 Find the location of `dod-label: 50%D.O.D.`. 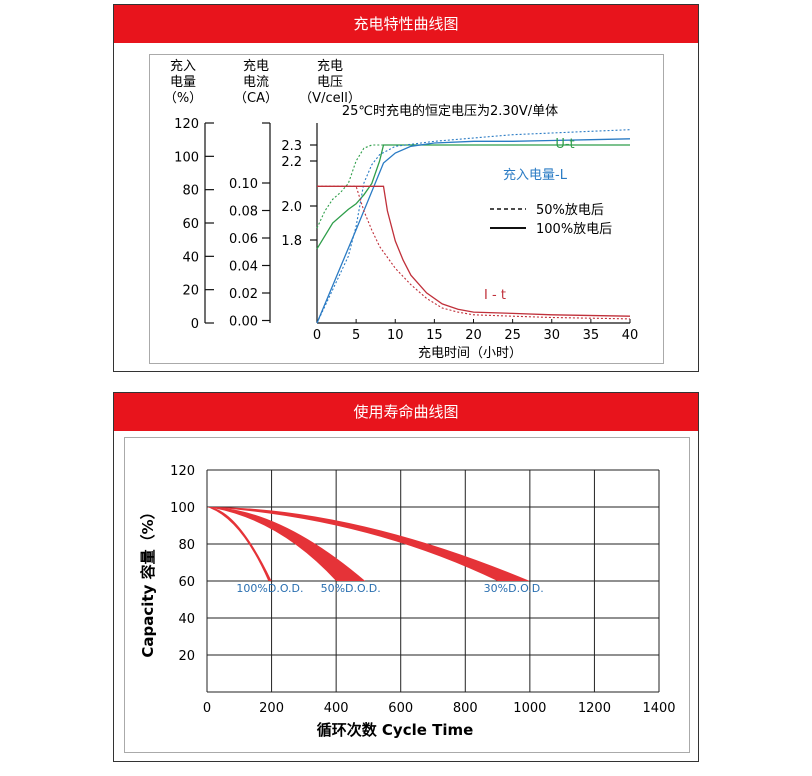

dod-label: 50%D.O.D. is located at coordinates (351, 588).